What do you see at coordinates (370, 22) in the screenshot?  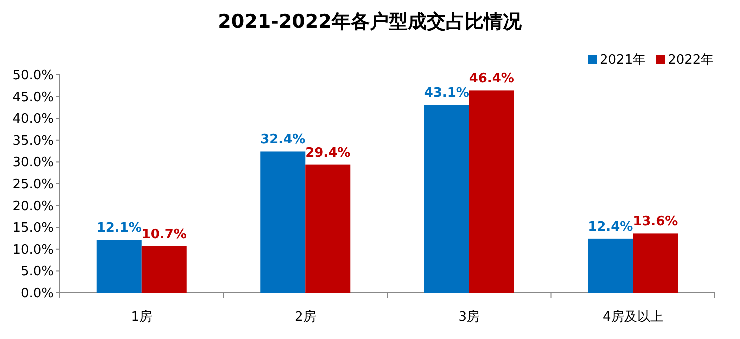 I see `title: 2021-2022年各户型成交占比情况` at bounding box center [370, 22].